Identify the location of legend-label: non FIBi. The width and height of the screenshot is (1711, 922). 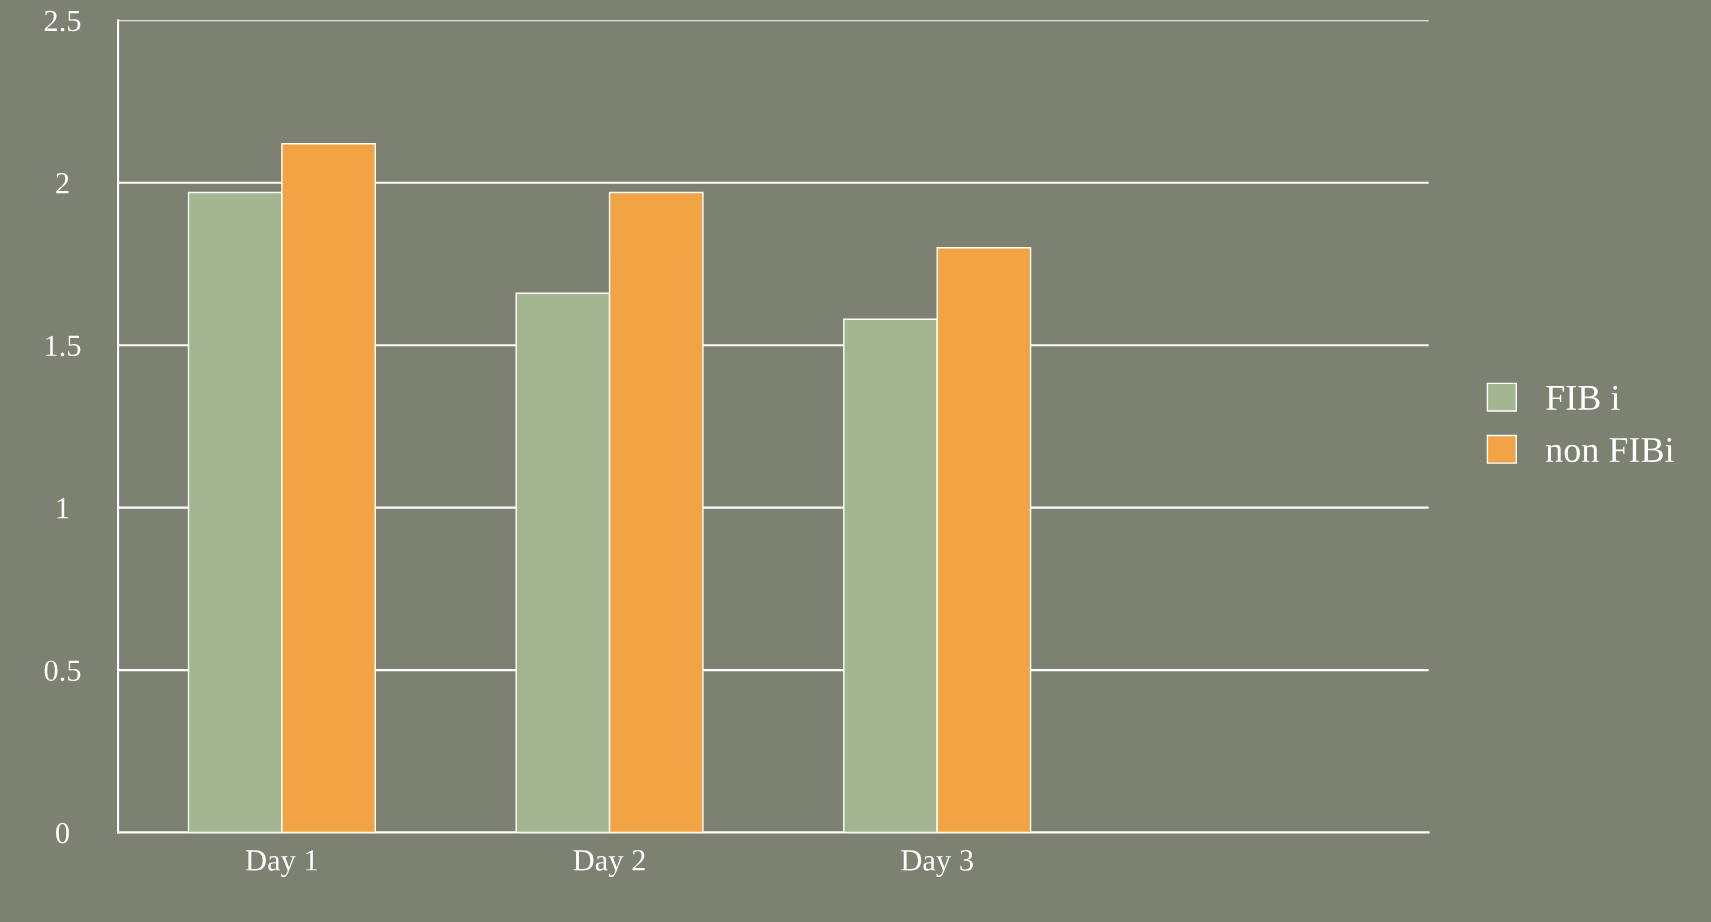
(1610, 450).